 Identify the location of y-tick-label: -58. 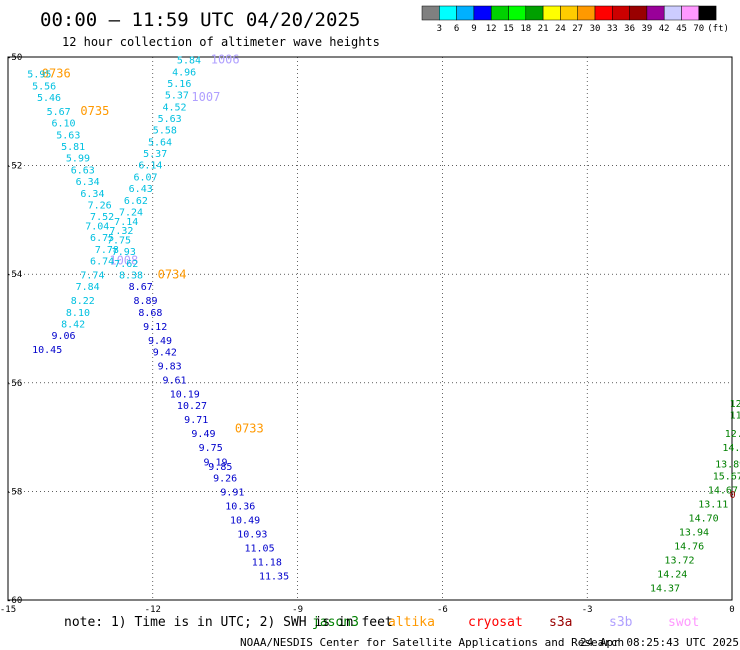
(14, 492).